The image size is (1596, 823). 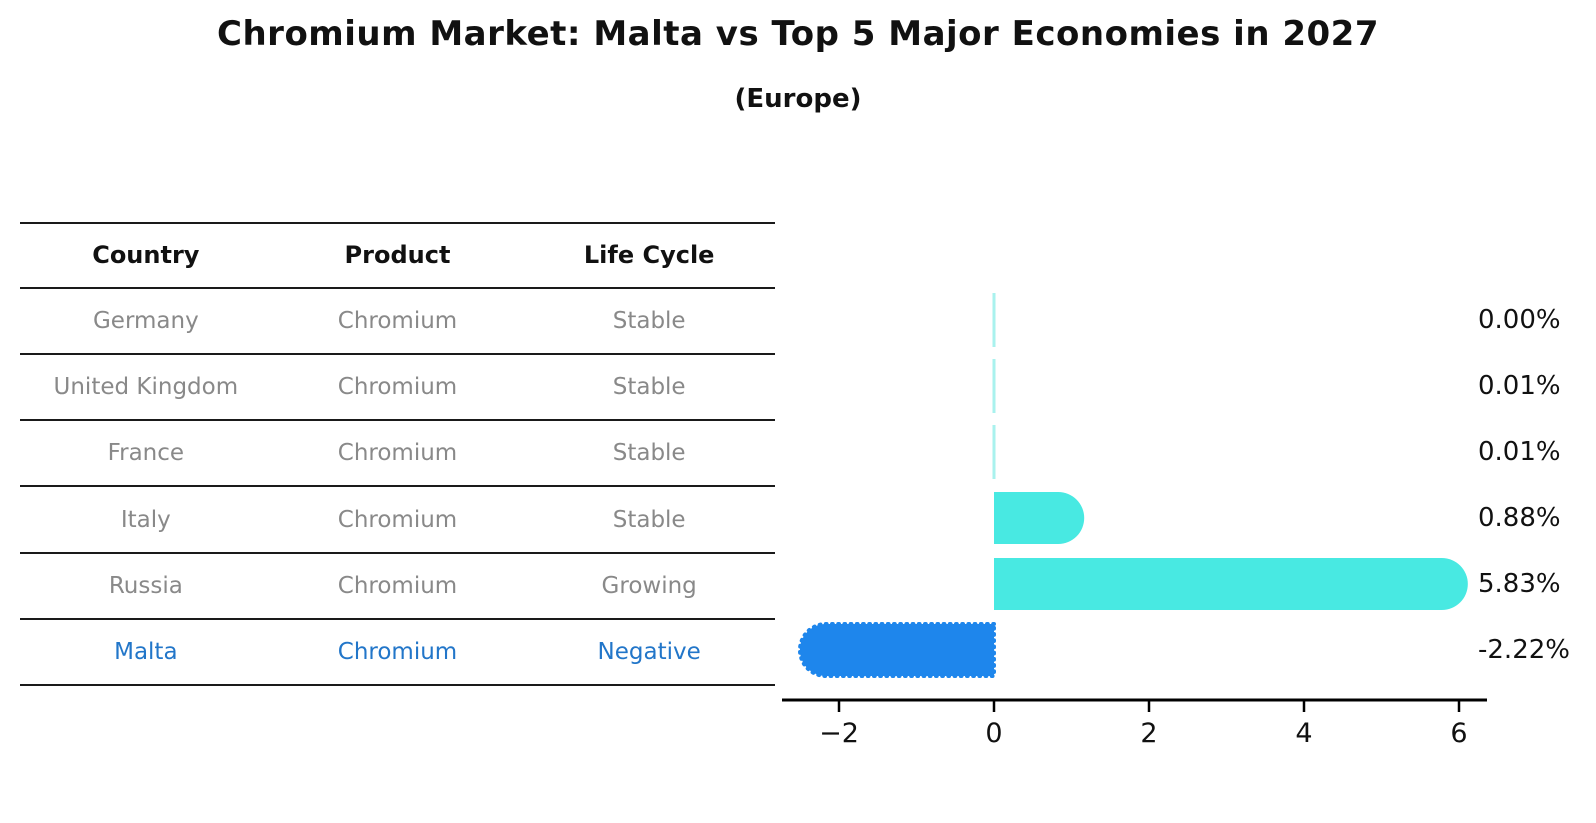 I want to click on cell-country: France, so click(x=146, y=453).